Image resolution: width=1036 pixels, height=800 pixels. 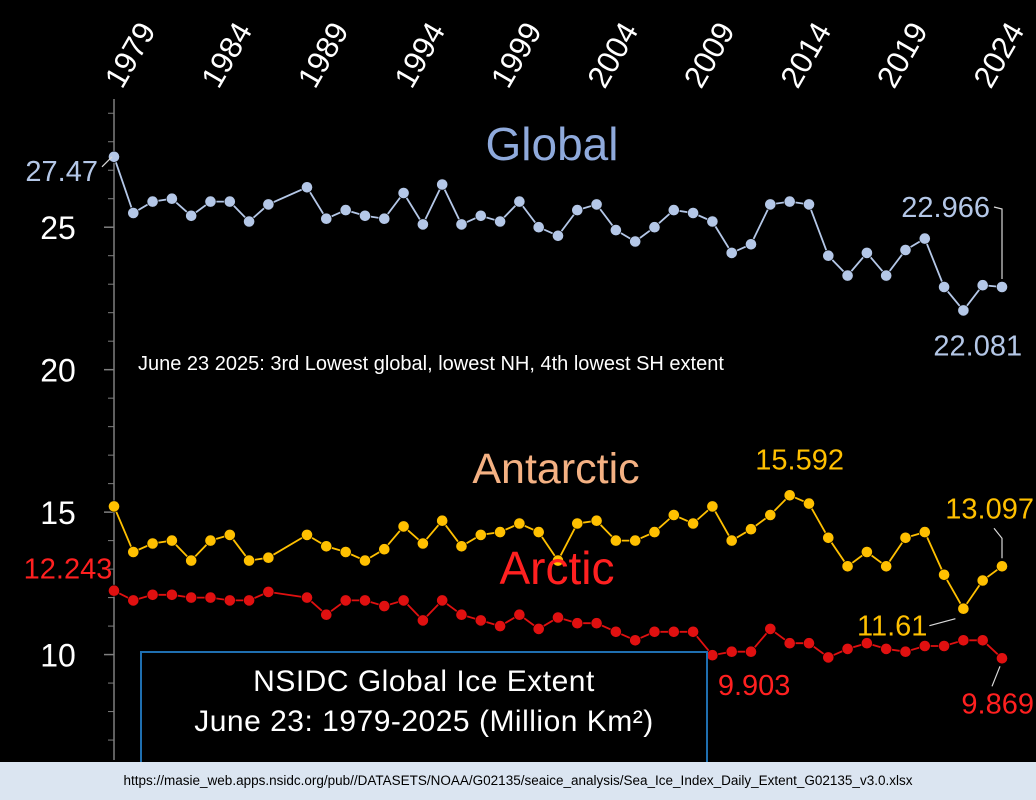 I want to click on y-tick-label: 10, so click(x=58, y=656).